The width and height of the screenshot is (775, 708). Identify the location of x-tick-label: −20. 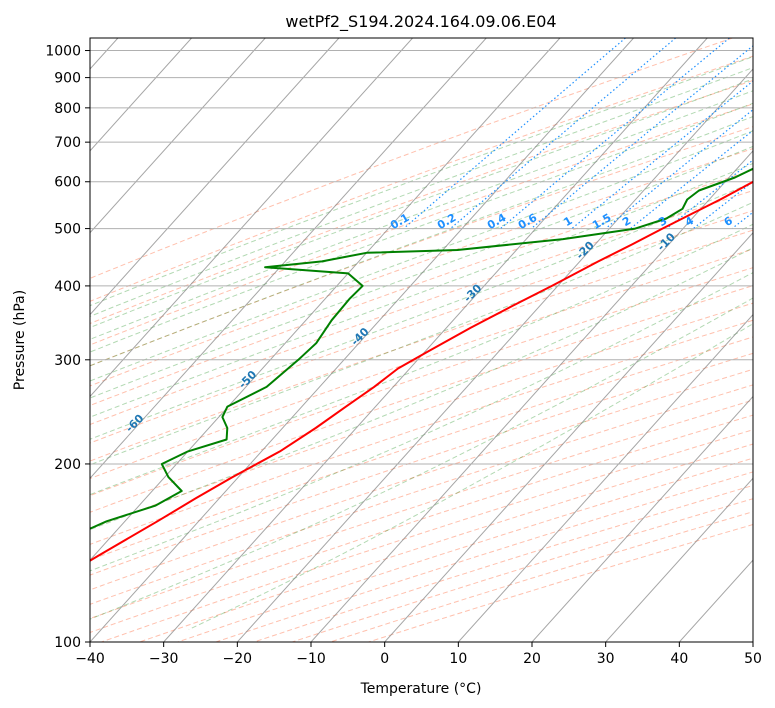
(238, 659).